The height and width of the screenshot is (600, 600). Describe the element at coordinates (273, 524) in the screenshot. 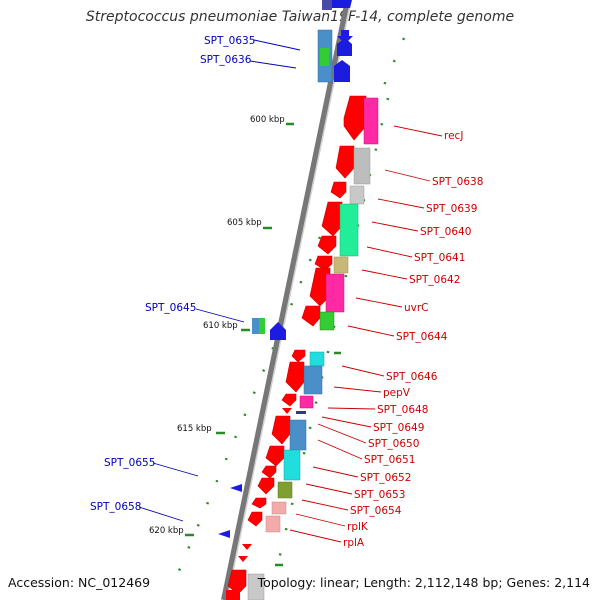

I see `feature-bar-rplk` at that location.